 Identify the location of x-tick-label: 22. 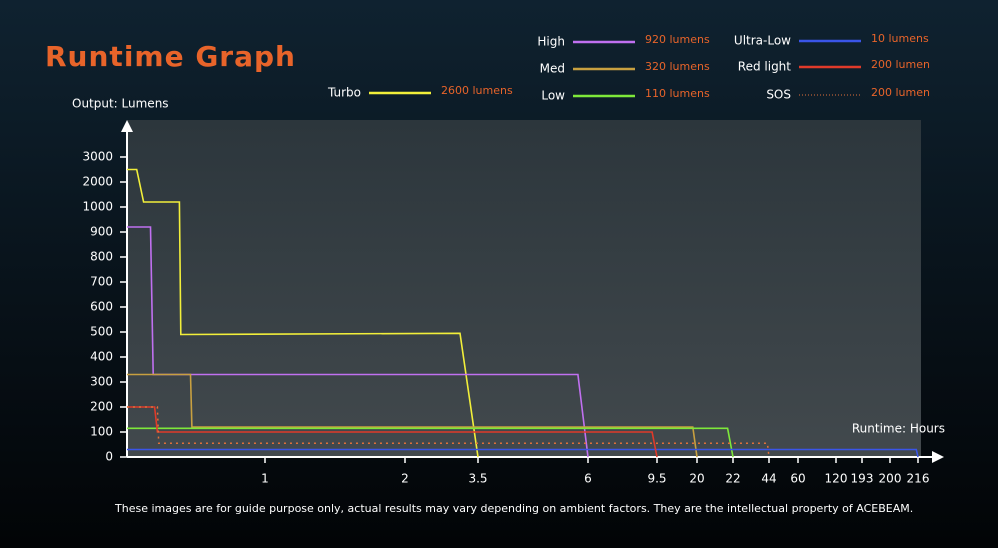
(732, 479).